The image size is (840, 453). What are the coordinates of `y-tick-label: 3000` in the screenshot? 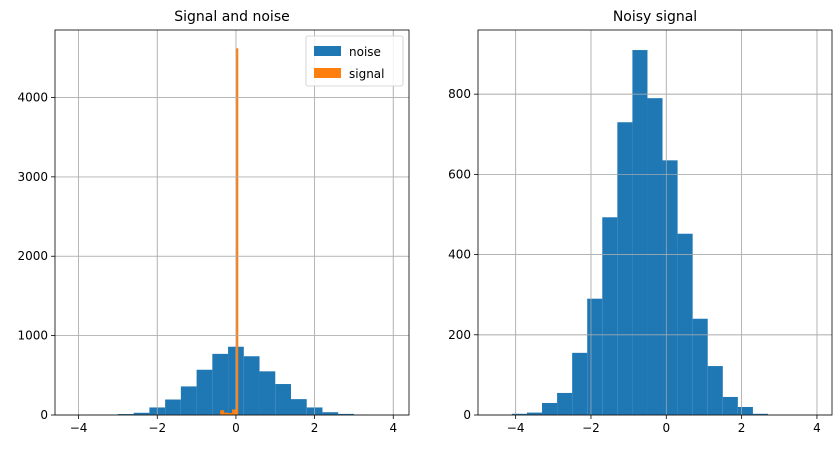 It's located at (32, 177).